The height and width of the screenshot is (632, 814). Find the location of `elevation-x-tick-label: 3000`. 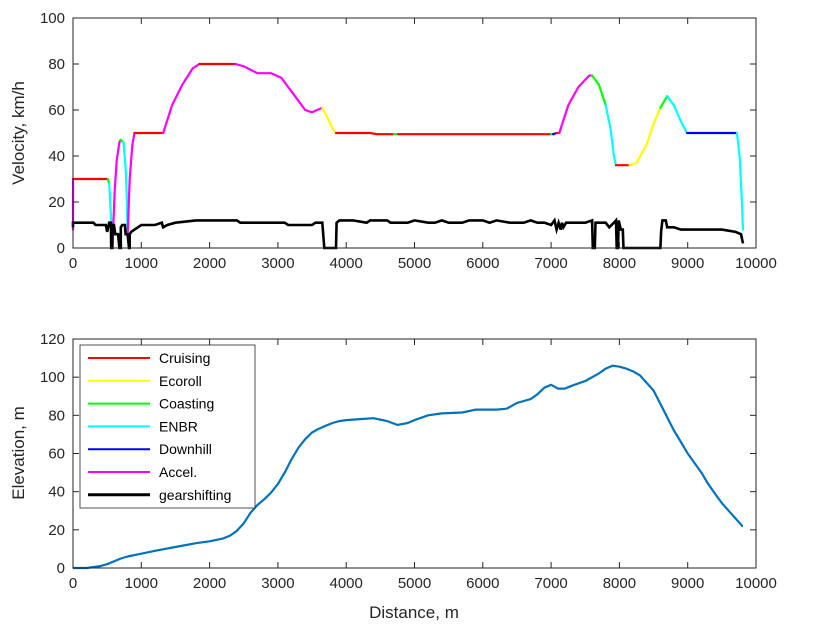

elevation-x-tick-label: 3000 is located at coordinates (277, 583).